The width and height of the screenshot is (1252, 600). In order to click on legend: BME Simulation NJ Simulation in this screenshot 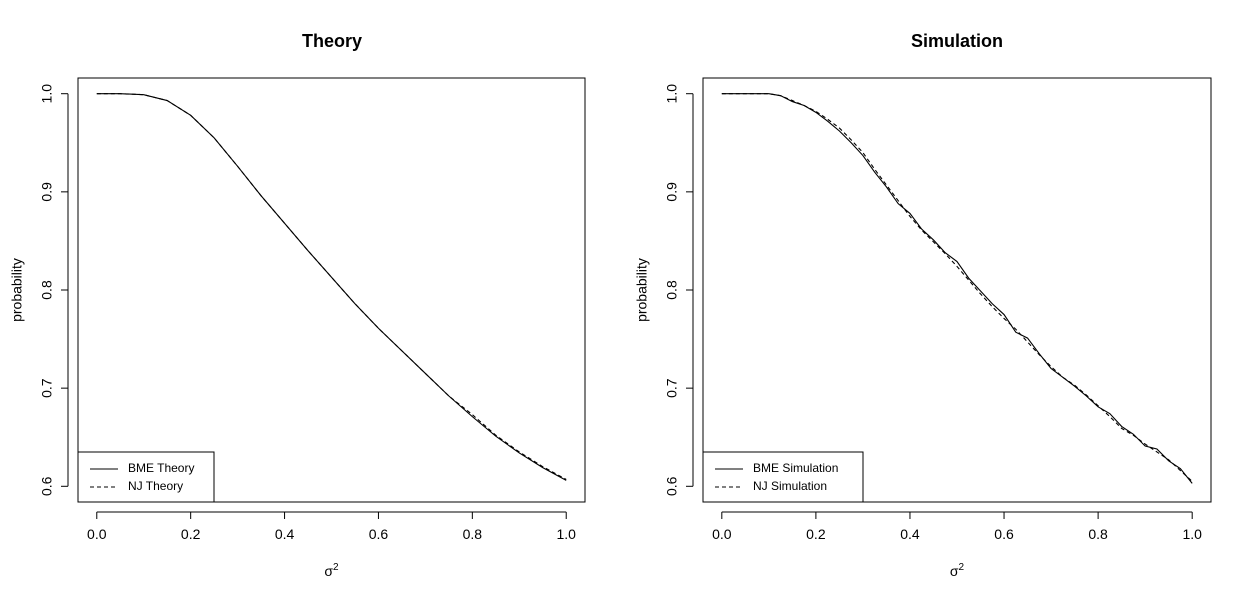, I will do `click(783, 477)`.